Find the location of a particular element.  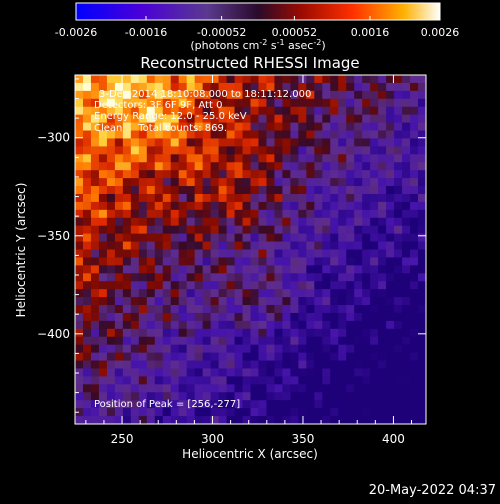

y-axis-label: Heliocentric Y (arcsec) is located at coordinates (21, 250).